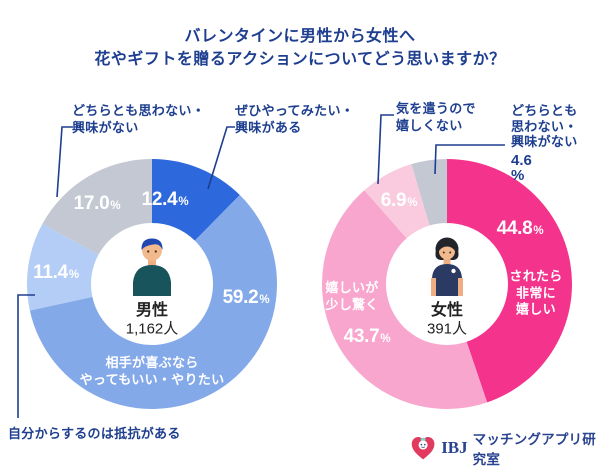 The width and height of the screenshot is (600, 469). Describe the element at coordinates (367, 336) in the screenshot. I see `pct-women-surprise: 43.7%` at that location.